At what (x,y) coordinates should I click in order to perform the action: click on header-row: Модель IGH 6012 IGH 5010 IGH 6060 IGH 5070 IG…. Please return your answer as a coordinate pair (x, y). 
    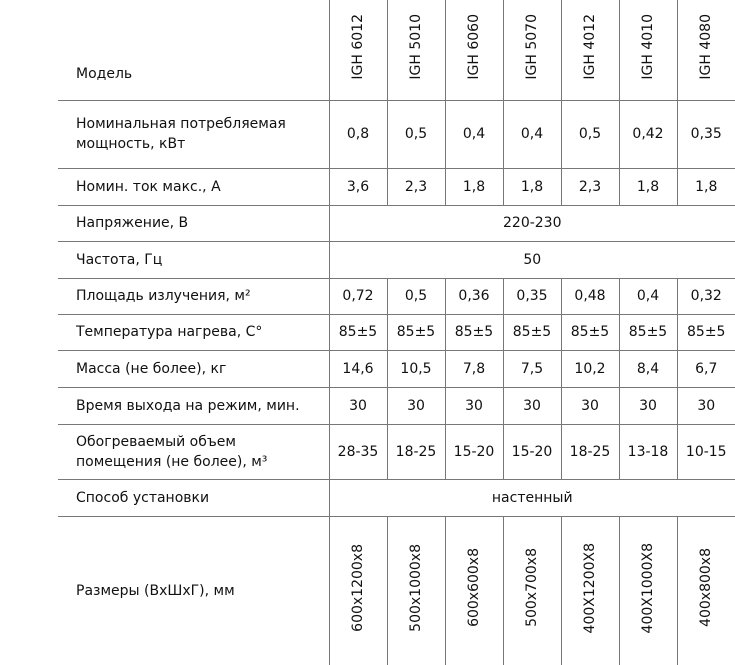
    Looking at the image, I should click on (396, 50).